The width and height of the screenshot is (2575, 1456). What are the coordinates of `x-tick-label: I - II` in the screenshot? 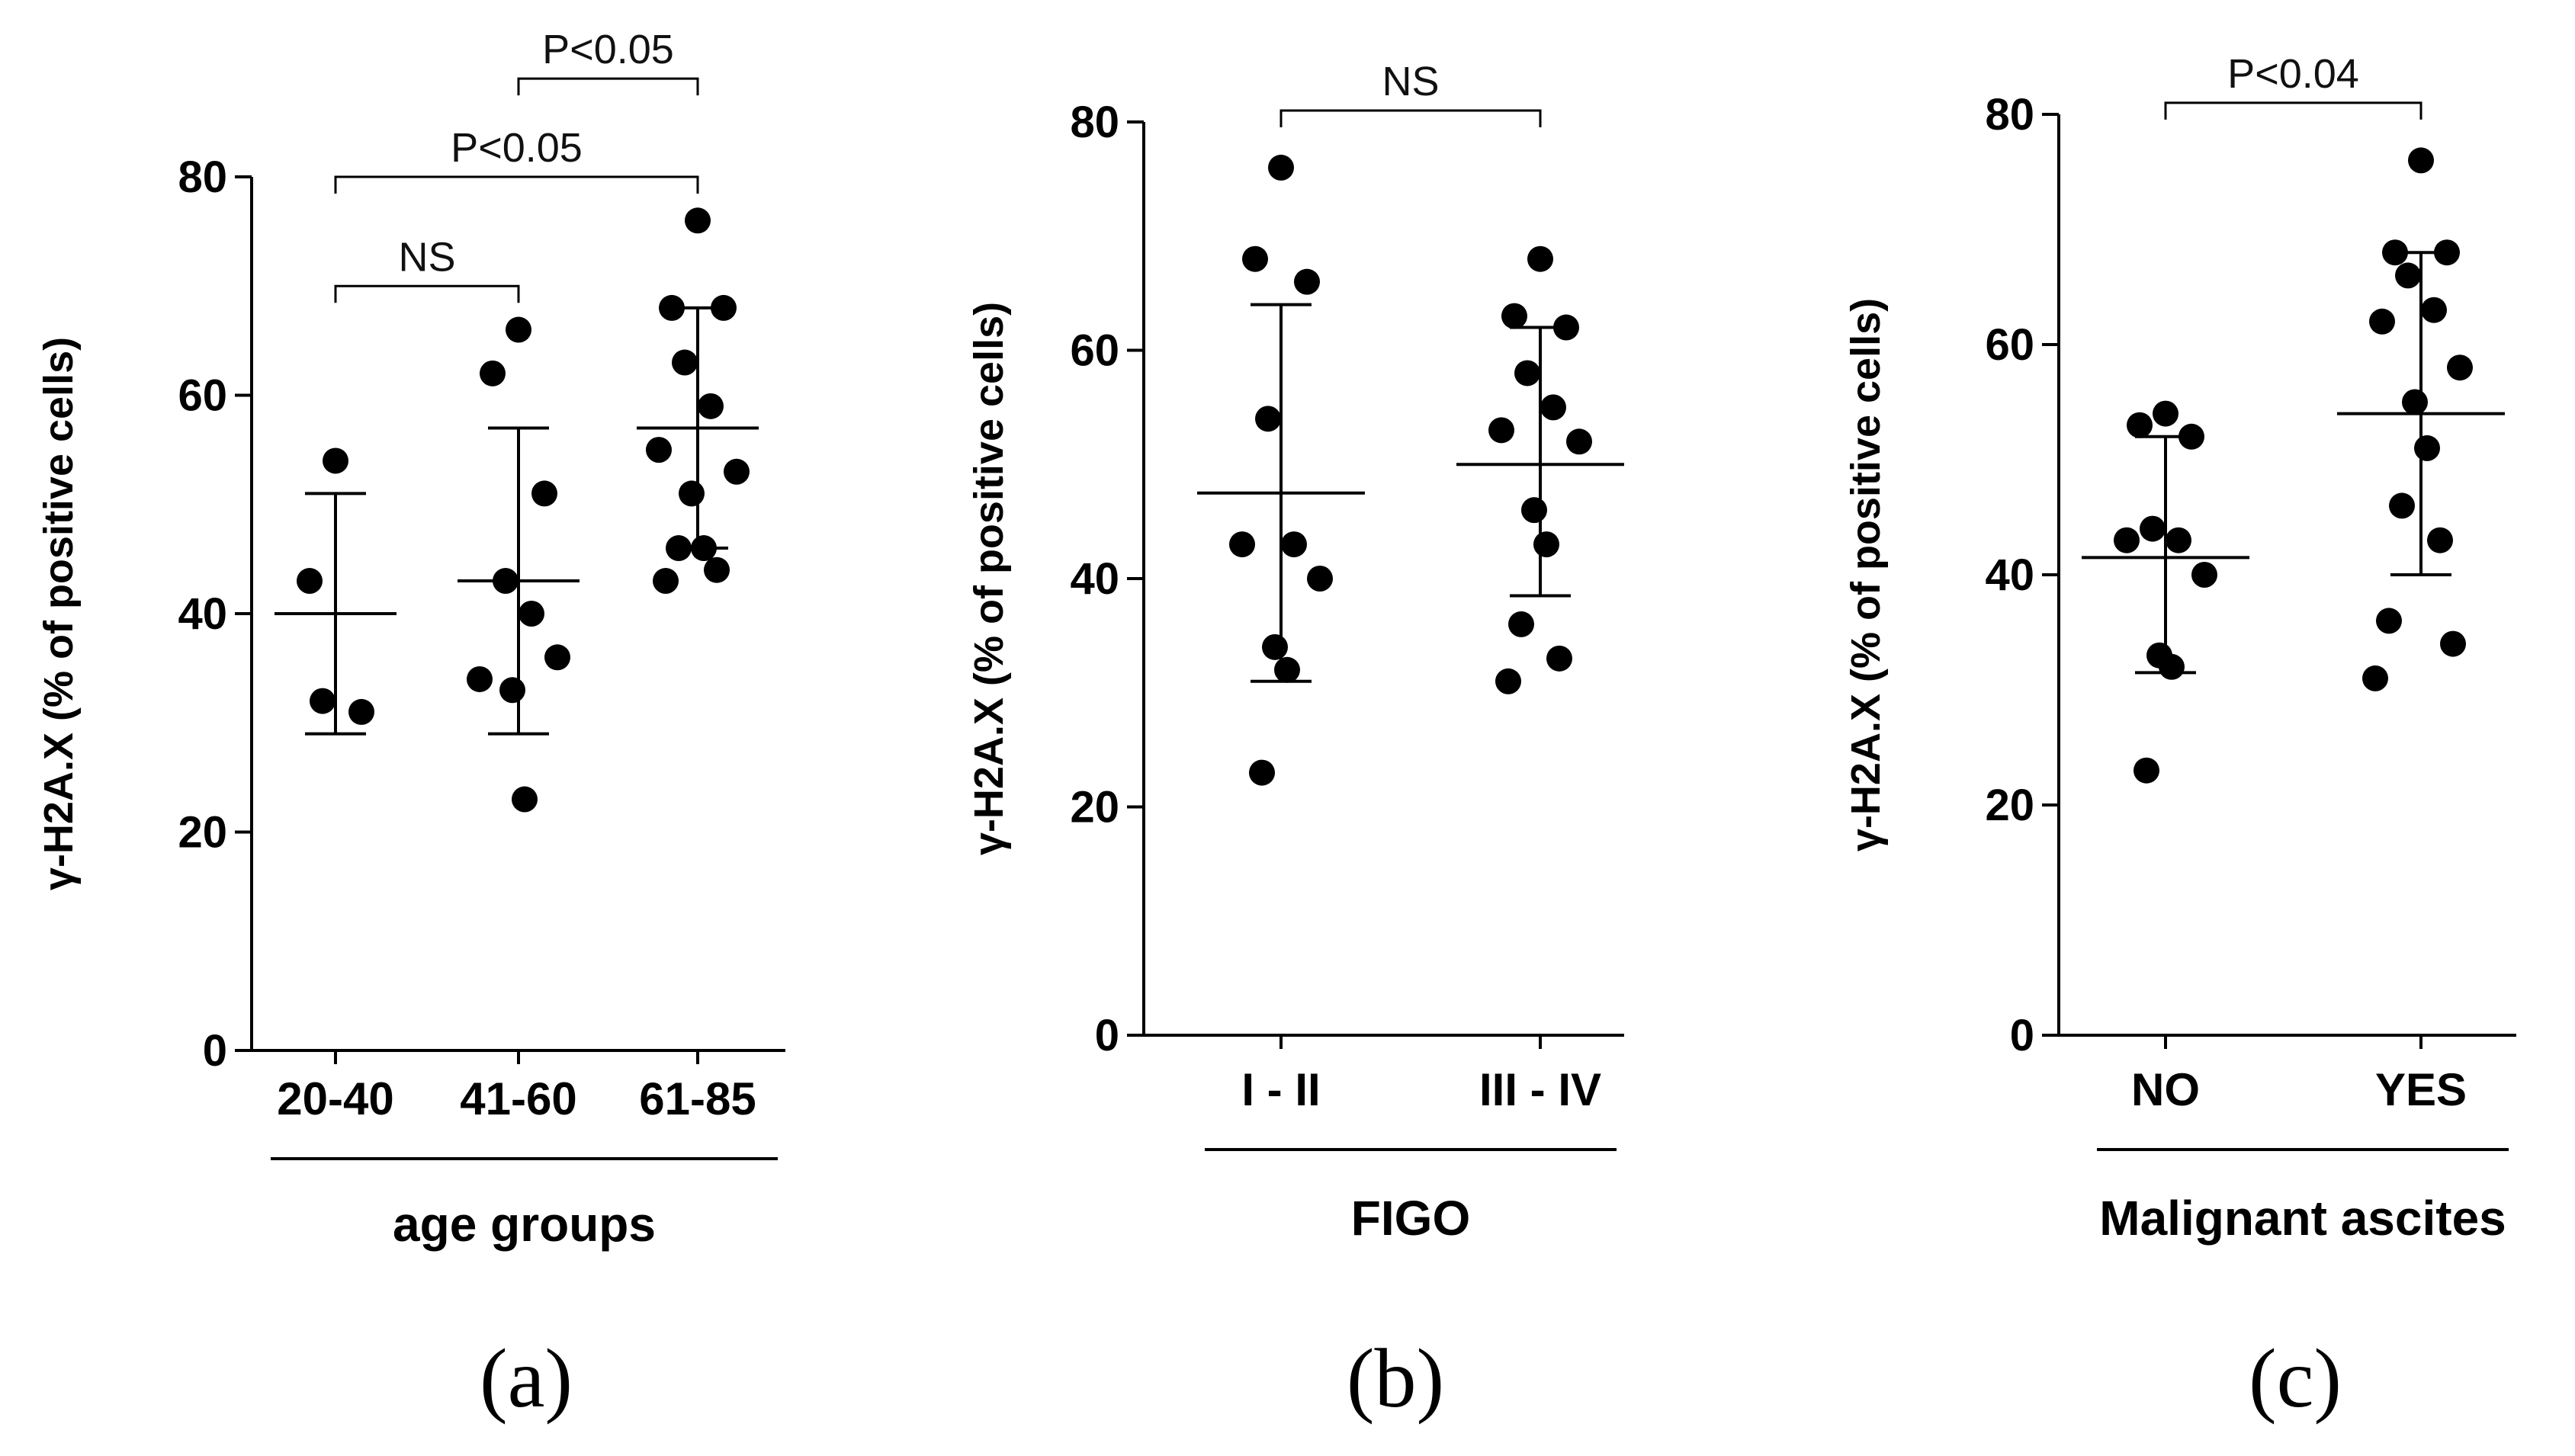 It's located at (1280, 1089).